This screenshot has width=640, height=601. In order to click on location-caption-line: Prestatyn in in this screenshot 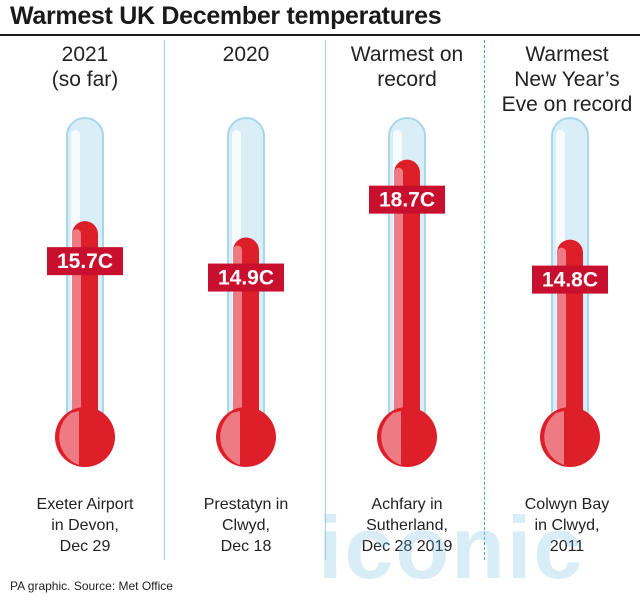, I will do `click(246, 504)`.